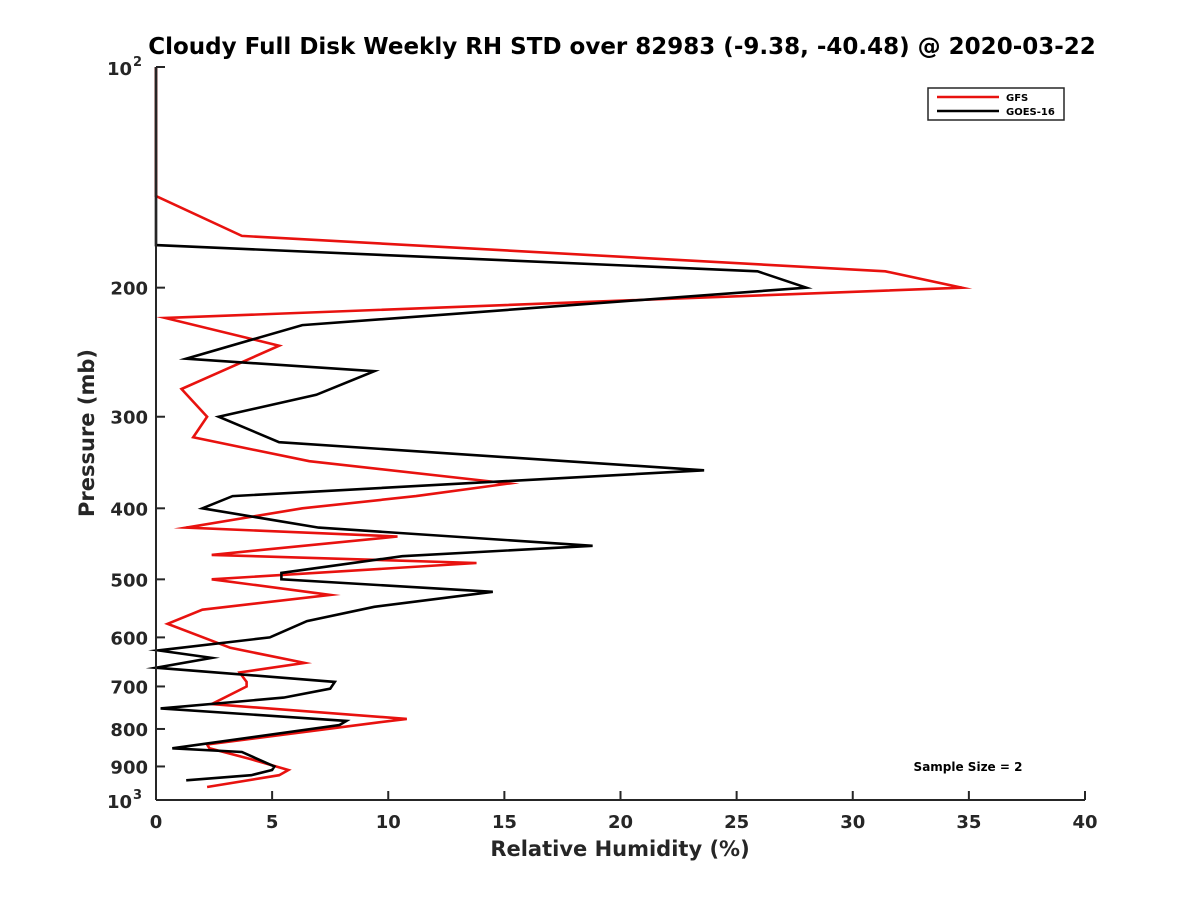  I want to click on y-tick-label: 500, so click(129, 580).